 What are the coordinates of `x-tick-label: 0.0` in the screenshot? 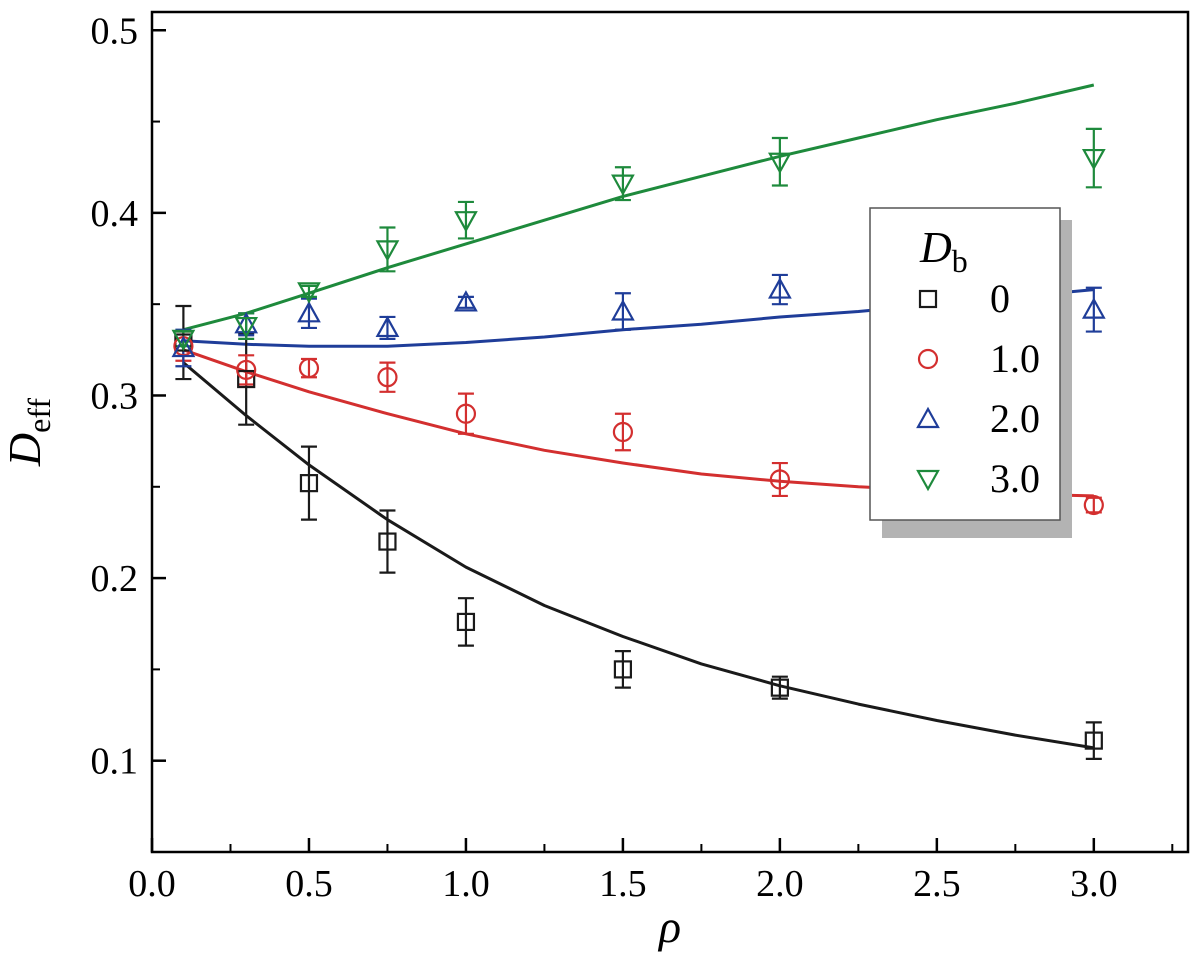 It's located at (152, 884).